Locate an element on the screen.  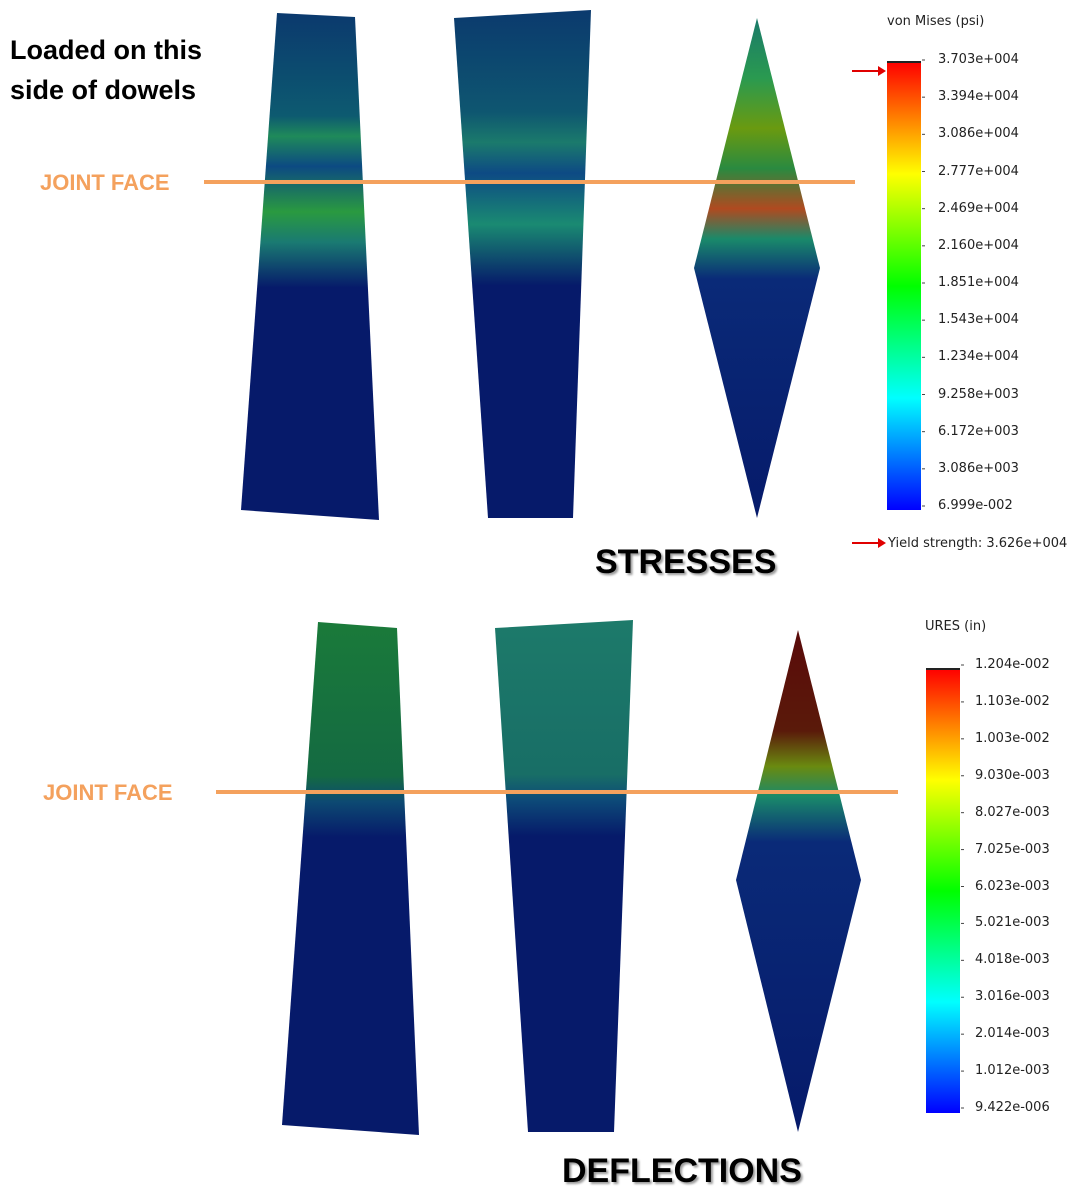
load-annotation-line1: Loaded on this is located at coordinates (106, 50).